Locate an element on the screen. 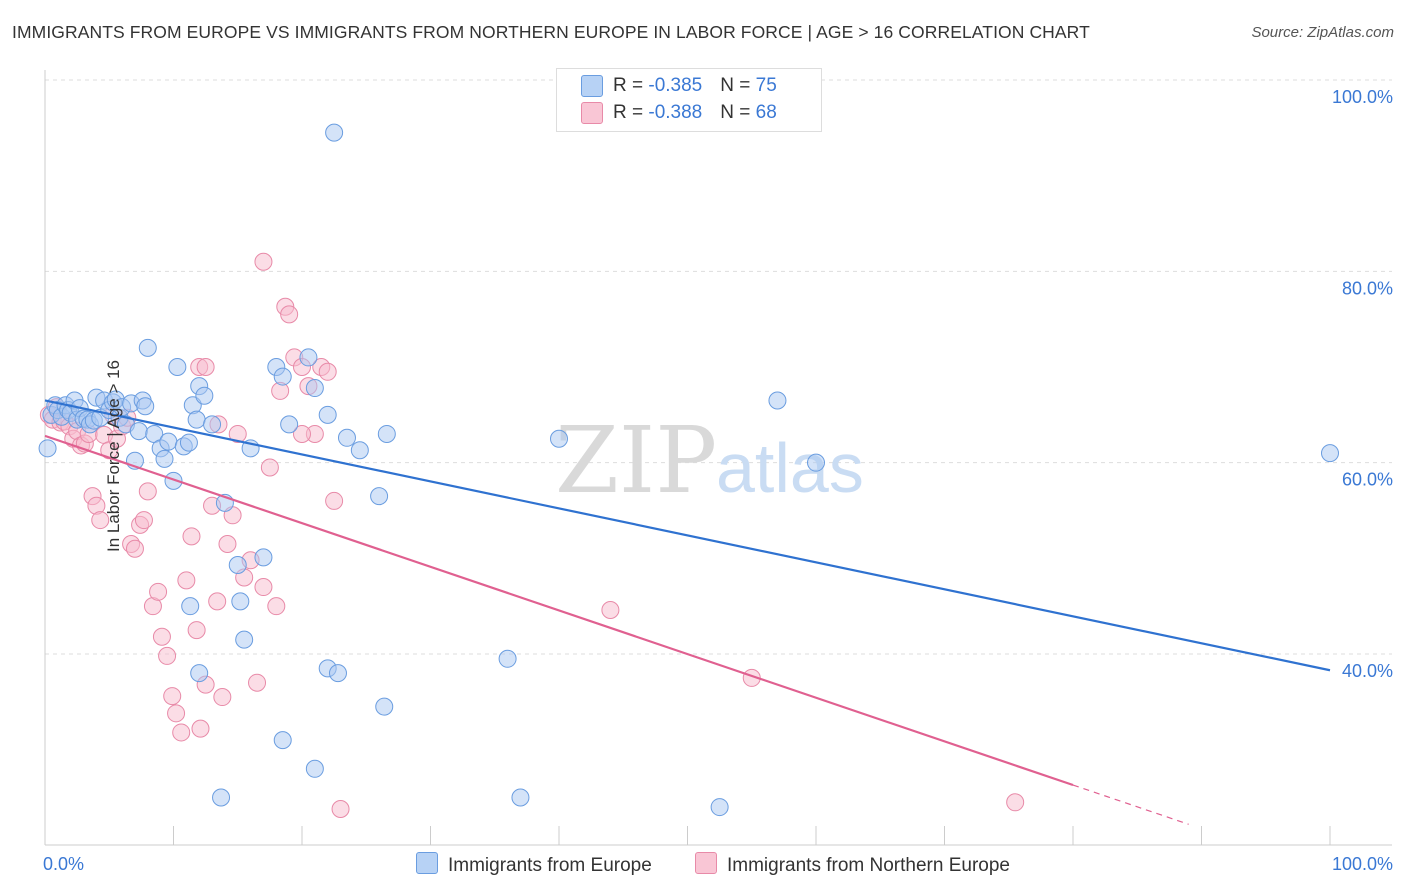  y-tick-label: 40.0% is located at coordinates (1367, 671).